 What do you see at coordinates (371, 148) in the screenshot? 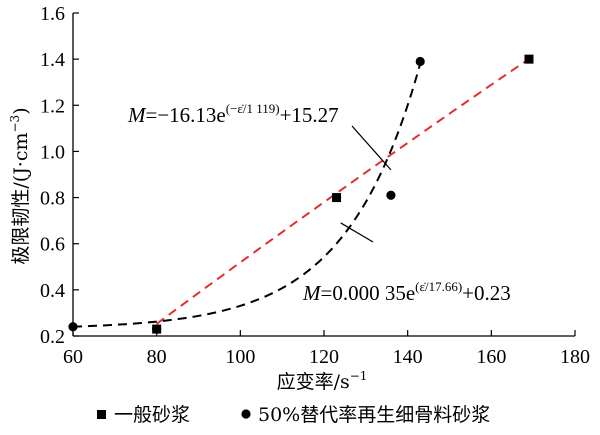
I see `equation-1-leader` at bounding box center [371, 148].